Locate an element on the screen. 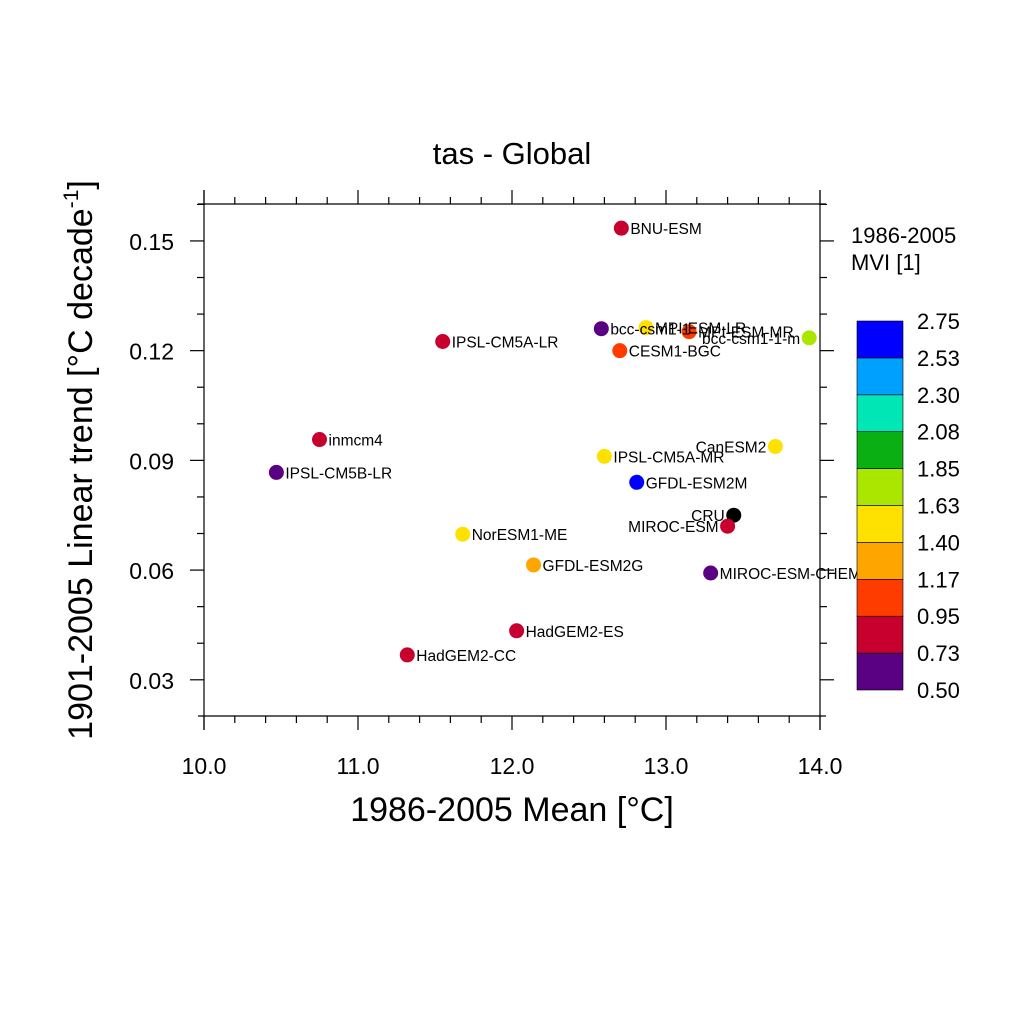  colorbar-level-label: 2.08 is located at coordinates (938, 432).